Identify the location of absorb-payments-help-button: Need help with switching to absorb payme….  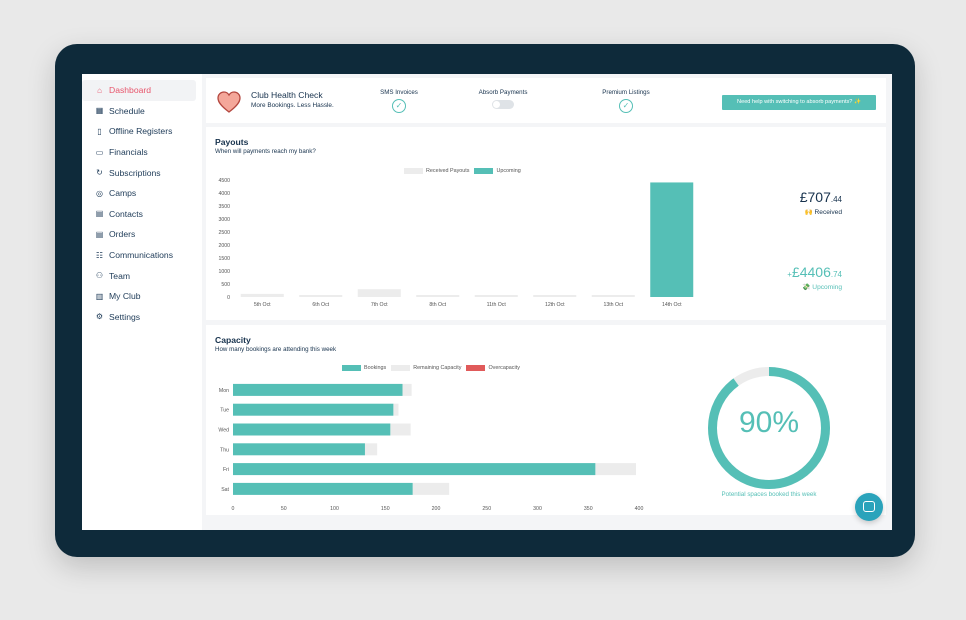
(799, 102).